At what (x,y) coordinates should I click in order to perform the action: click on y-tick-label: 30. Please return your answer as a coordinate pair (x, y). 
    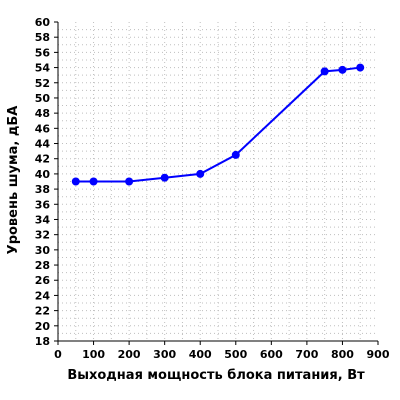
    Looking at the image, I should click on (43, 250).